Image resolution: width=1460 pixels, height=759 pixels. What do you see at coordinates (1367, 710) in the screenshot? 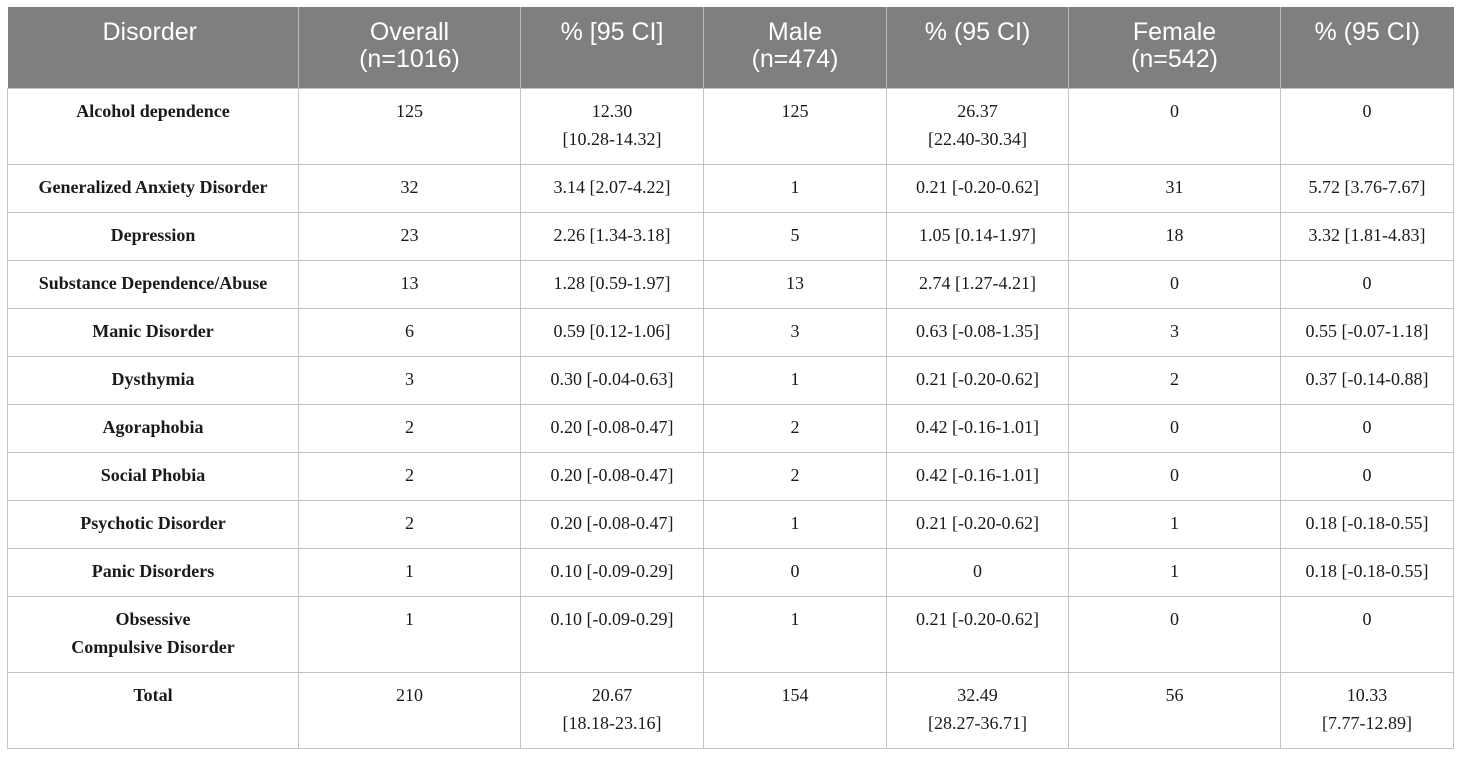
I see `col-female-pct-cell: 10.33 [7.77-12.89]` at bounding box center [1367, 710].